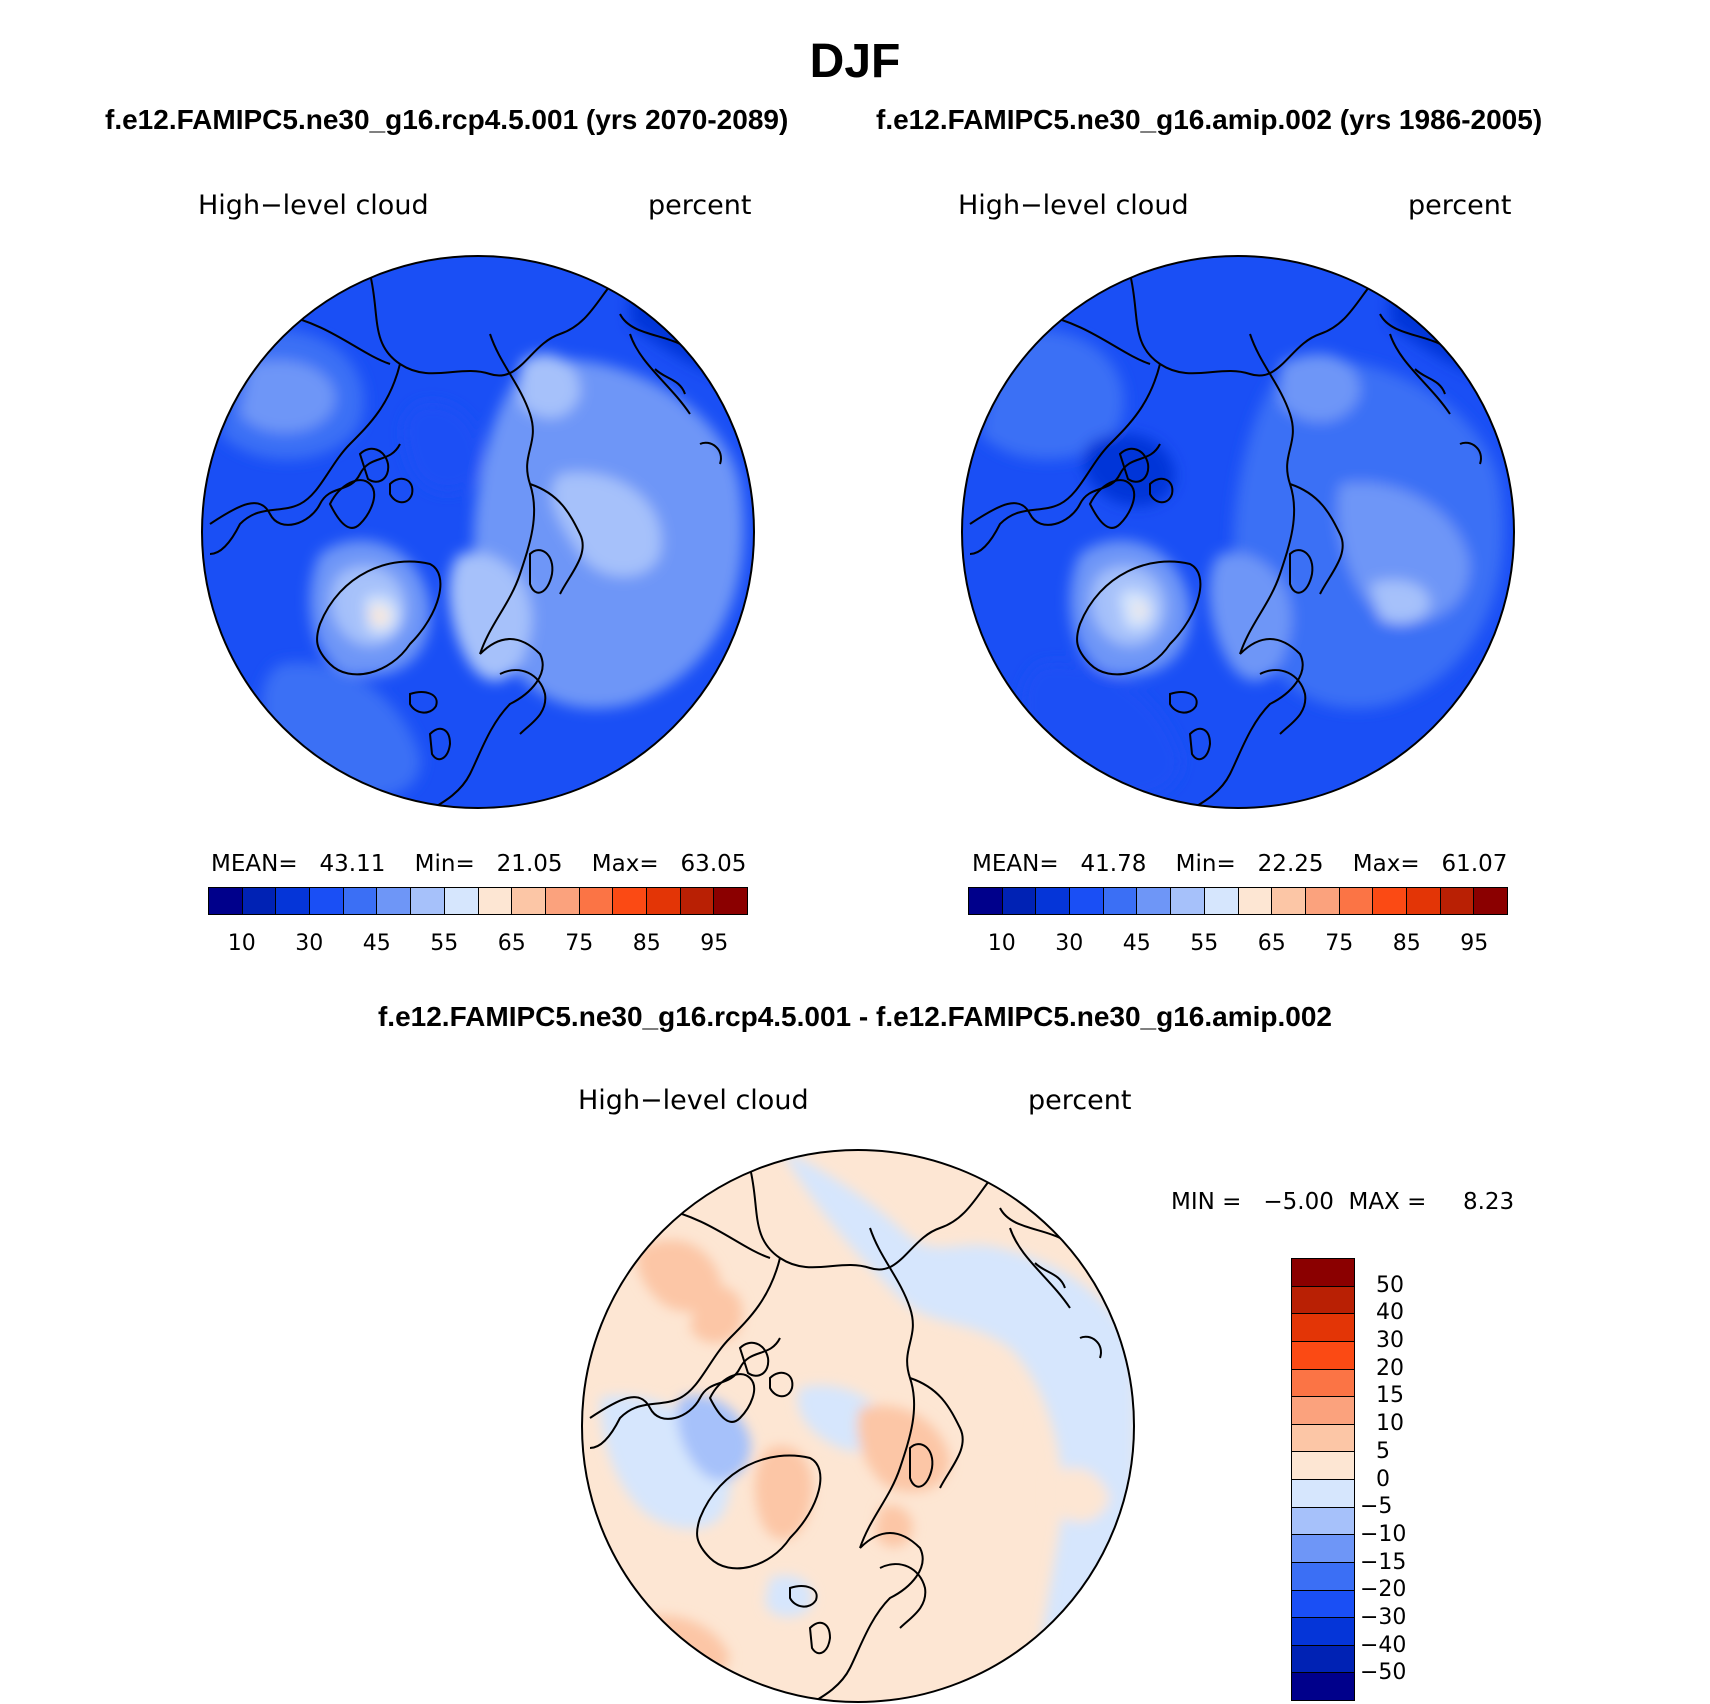 This screenshot has width=1710, height=1704. Describe the element at coordinates (1298, 1202) in the screenshot. I see `diff-min-value: −5.00` at that location.